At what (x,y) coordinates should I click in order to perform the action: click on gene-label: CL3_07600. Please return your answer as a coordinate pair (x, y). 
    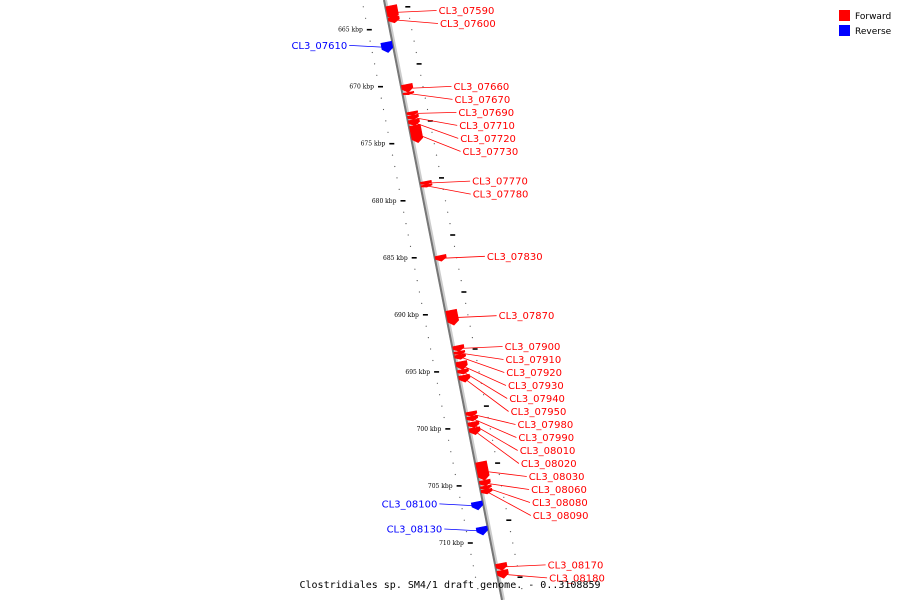
    Looking at the image, I should click on (468, 24).